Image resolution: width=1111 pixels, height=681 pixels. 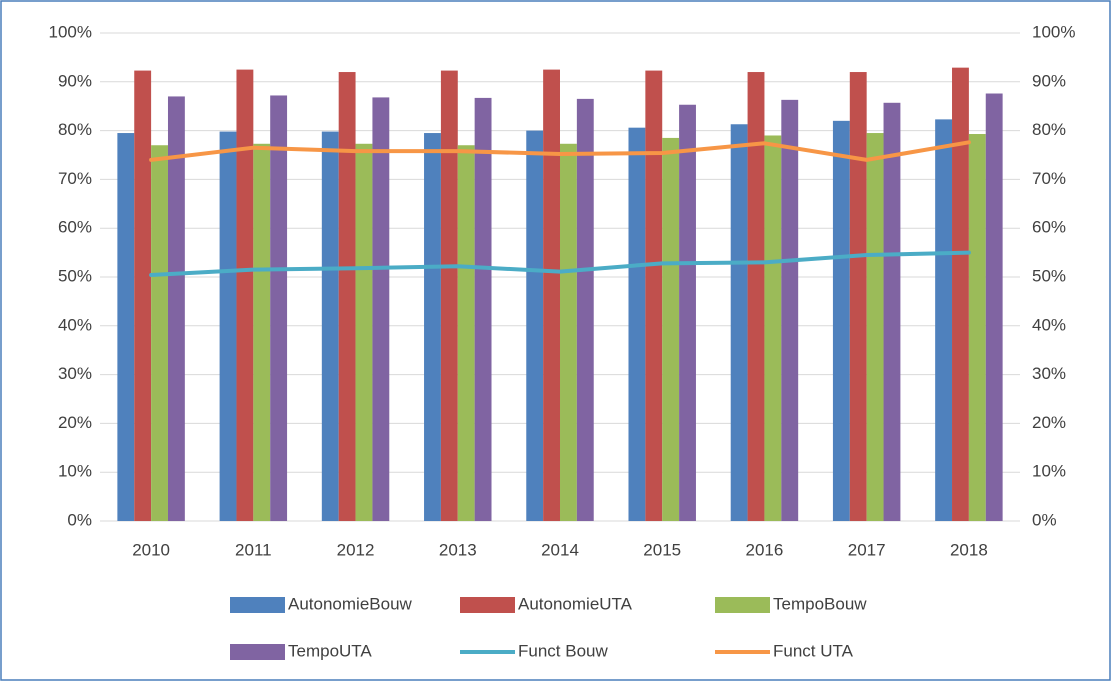 I want to click on y2-tick-label: 100%, so click(x=1053, y=31).